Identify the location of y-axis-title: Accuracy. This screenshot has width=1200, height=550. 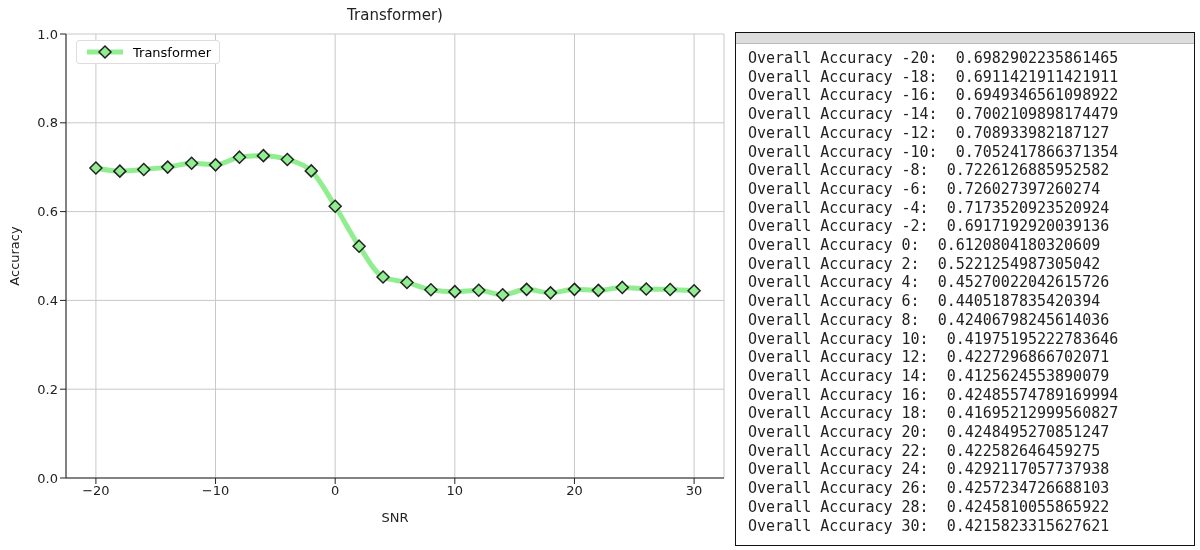
(14, 256).